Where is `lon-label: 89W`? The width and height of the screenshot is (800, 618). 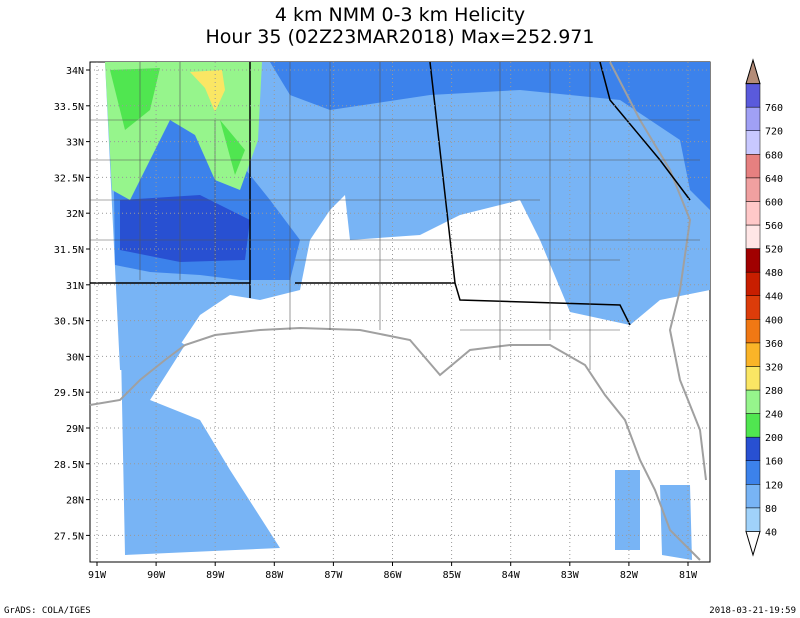
lon-label: 89W is located at coordinates (215, 575).